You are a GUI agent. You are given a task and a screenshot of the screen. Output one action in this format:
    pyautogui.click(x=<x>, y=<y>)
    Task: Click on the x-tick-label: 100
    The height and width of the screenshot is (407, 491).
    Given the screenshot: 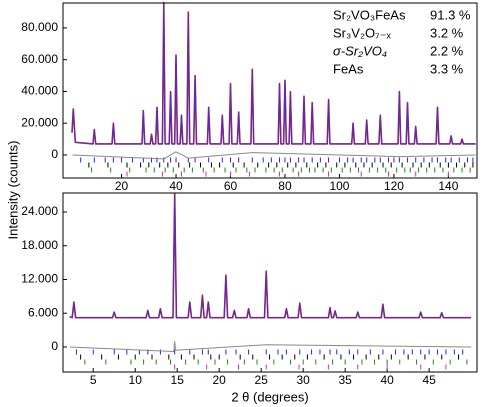 What is the action you would take?
    pyautogui.click(x=339, y=186)
    